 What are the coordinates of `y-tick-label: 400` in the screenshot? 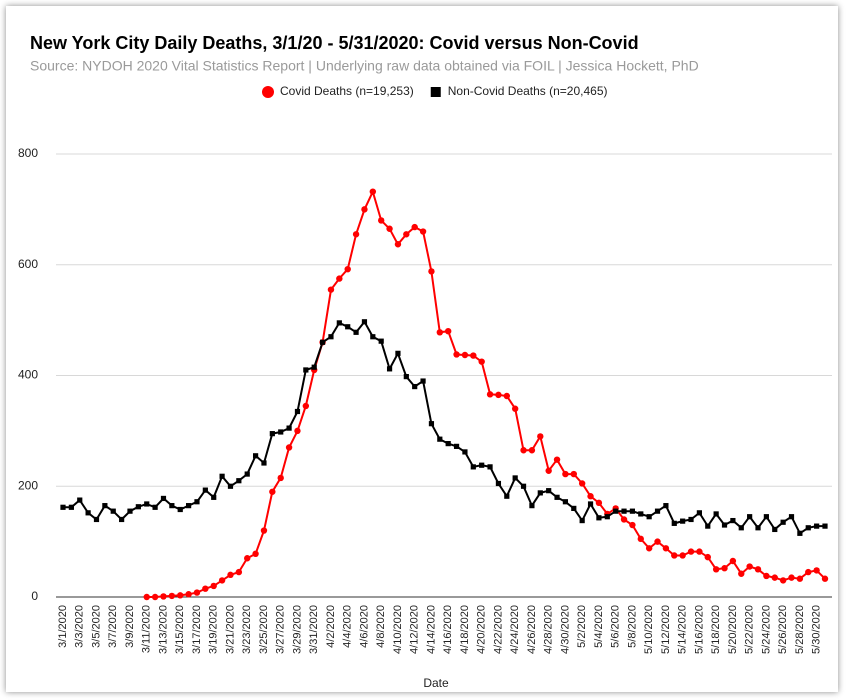 It's located at (28, 375).